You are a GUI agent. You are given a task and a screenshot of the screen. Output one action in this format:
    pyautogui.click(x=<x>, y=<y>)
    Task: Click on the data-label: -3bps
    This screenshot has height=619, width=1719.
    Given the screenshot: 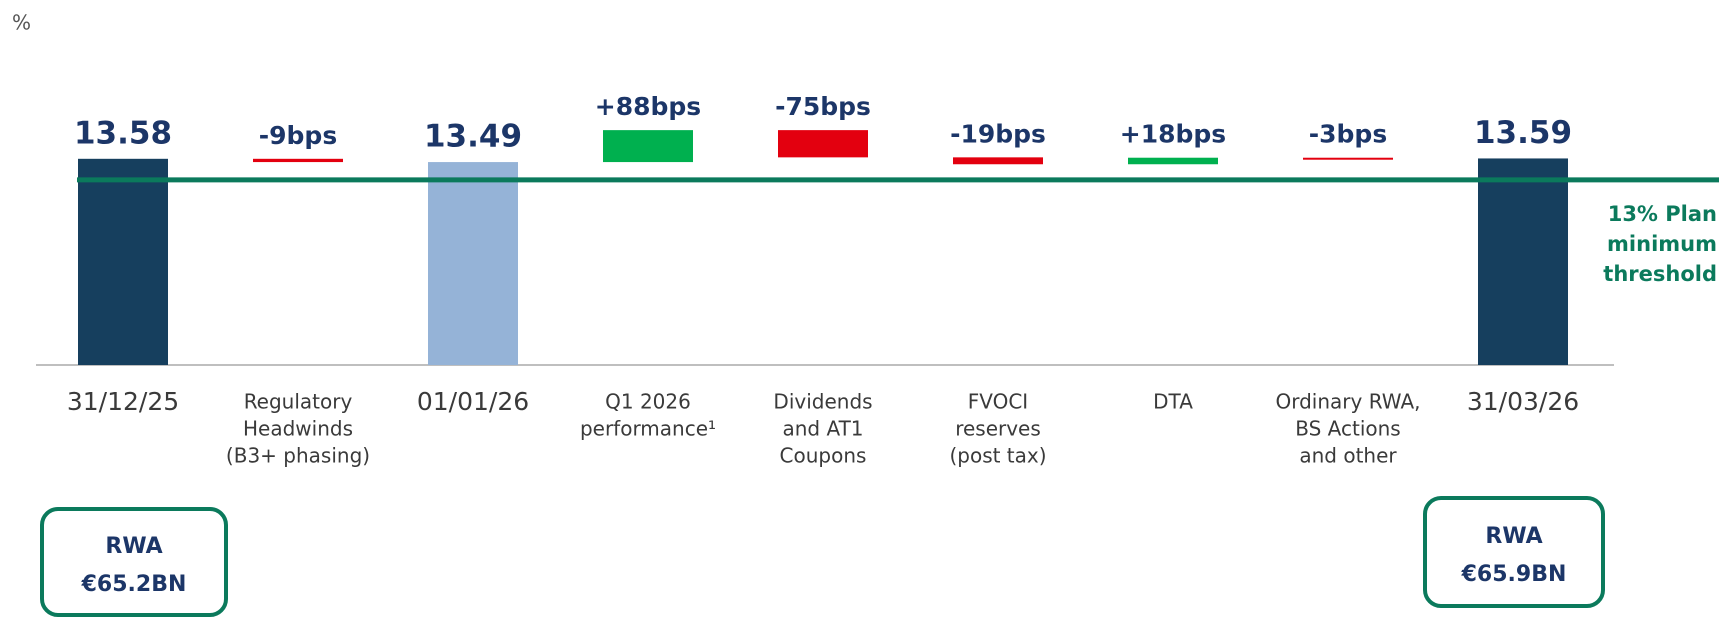 What is the action you would take?
    pyautogui.click(x=1348, y=134)
    